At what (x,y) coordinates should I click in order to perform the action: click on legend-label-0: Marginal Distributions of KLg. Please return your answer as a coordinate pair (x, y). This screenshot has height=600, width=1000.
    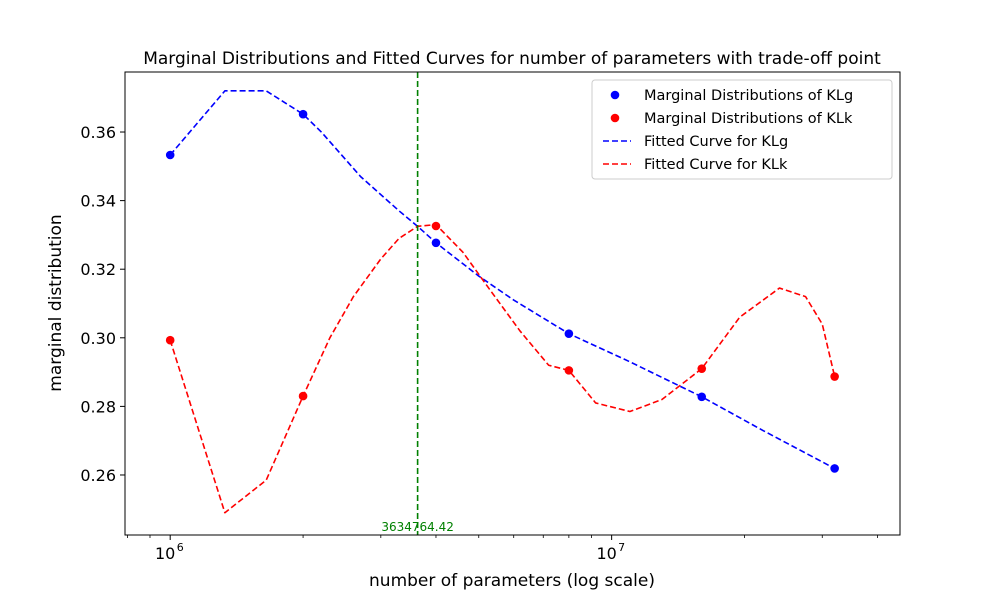
    Looking at the image, I should click on (748, 96).